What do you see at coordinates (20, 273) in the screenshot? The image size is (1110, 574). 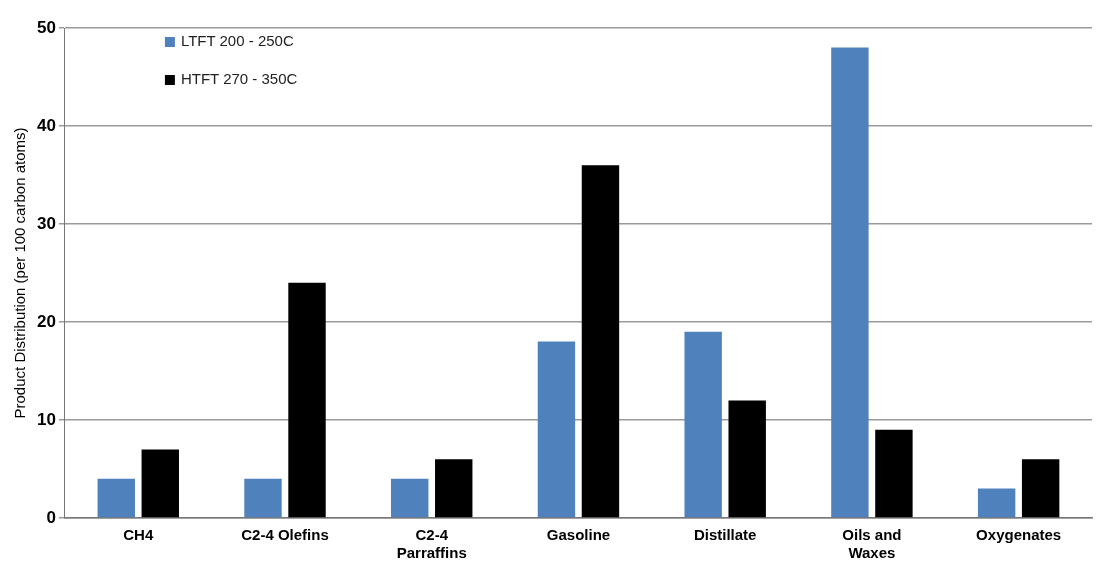 I see `y-axis-title: Product Distribution (per 100 carbon atoms)` at bounding box center [20, 273].